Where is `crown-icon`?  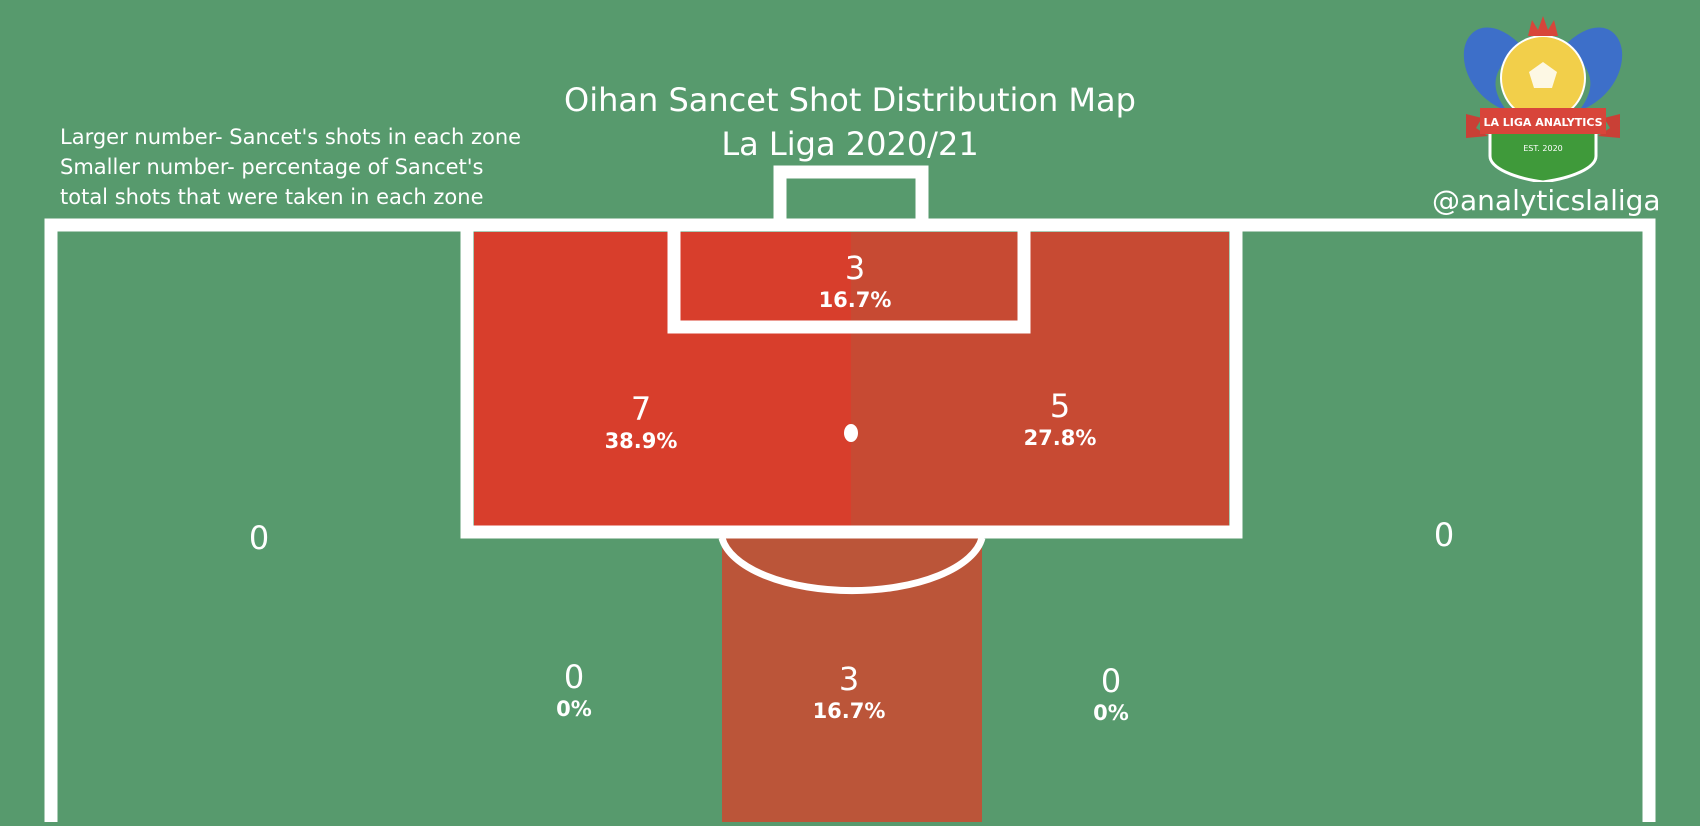 crown-icon is located at coordinates (1543, 26).